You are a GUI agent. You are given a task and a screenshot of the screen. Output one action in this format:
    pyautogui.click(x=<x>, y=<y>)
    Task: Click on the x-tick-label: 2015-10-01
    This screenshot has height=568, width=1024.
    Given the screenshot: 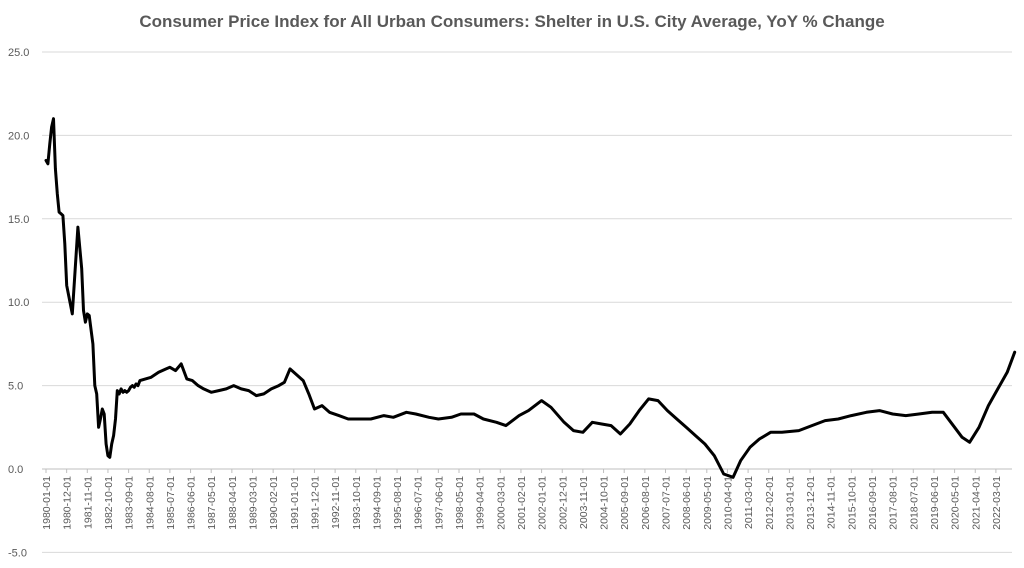 What is the action you would take?
    pyautogui.click(x=852, y=503)
    